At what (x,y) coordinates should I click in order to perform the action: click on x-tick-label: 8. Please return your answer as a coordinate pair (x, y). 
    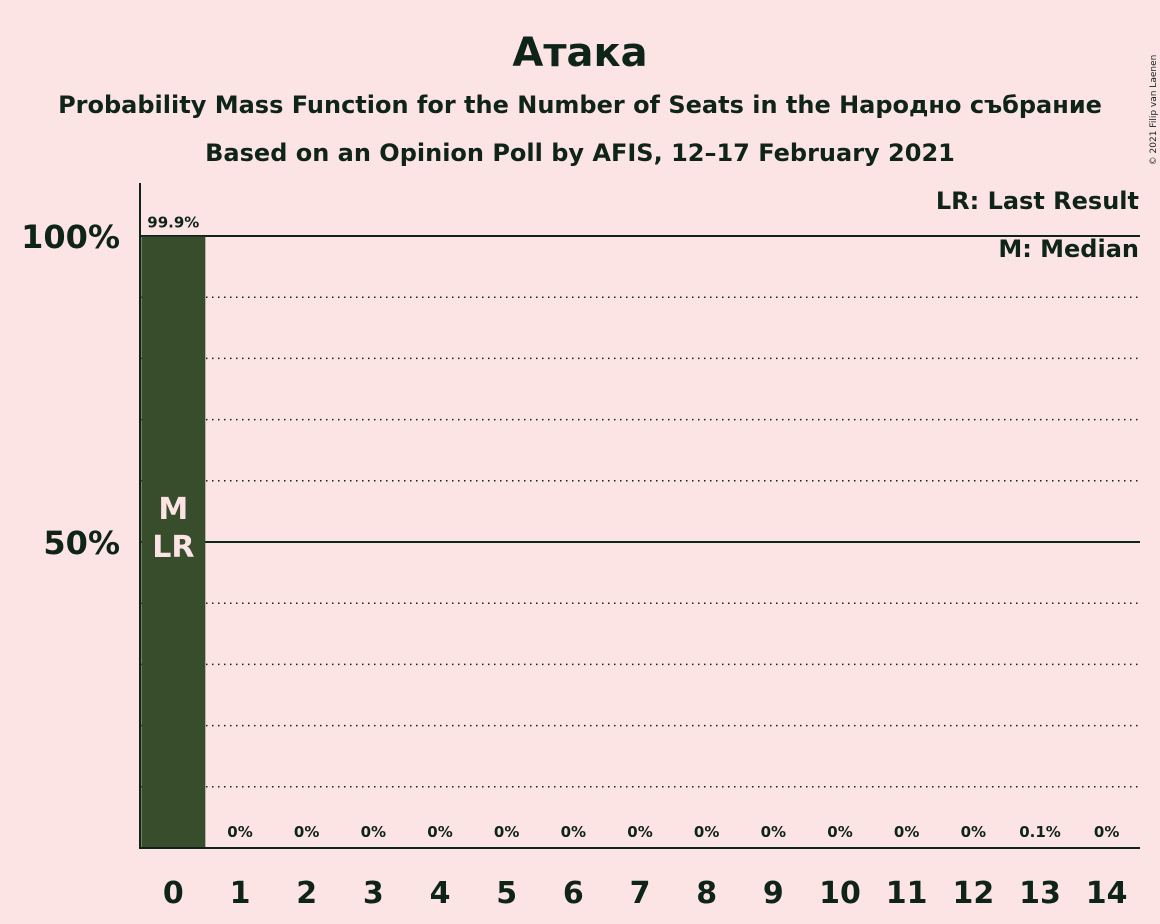
    Looking at the image, I should click on (706, 893).